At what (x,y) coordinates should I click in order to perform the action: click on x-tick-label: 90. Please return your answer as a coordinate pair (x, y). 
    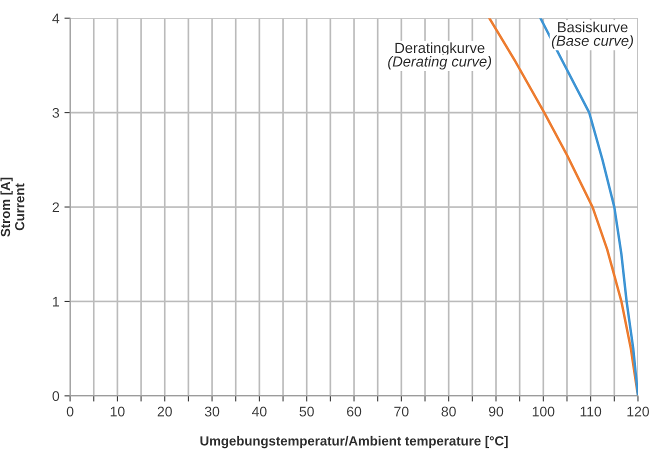
    Looking at the image, I should click on (496, 411).